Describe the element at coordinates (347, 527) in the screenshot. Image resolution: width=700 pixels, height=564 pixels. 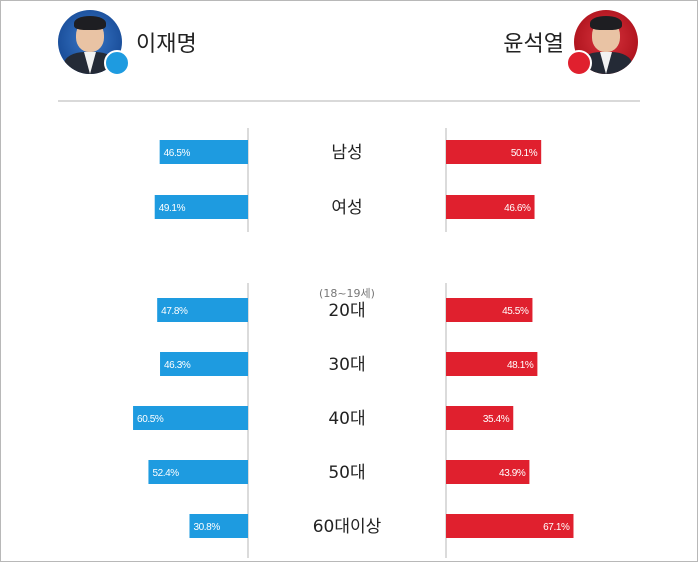
I see `category-label: 60대이상` at that location.